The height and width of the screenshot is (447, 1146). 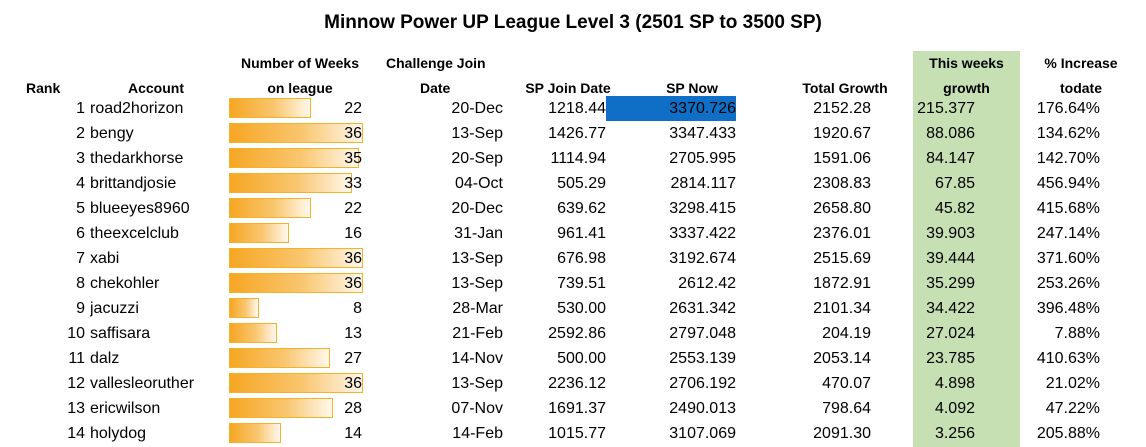 I want to click on sp-join-cell: 1426.77, so click(x=577, y=133).